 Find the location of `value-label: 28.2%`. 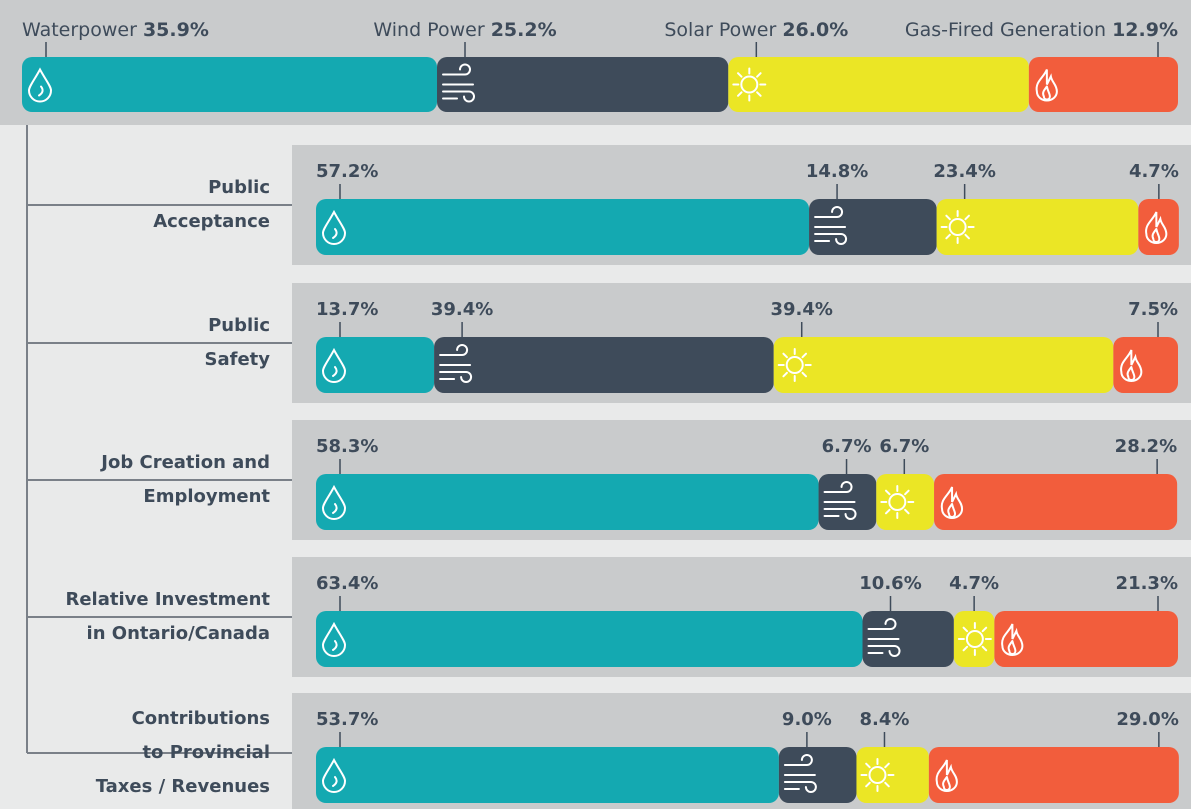

value-label: 28.2% is located at coordinates (1146, 446).